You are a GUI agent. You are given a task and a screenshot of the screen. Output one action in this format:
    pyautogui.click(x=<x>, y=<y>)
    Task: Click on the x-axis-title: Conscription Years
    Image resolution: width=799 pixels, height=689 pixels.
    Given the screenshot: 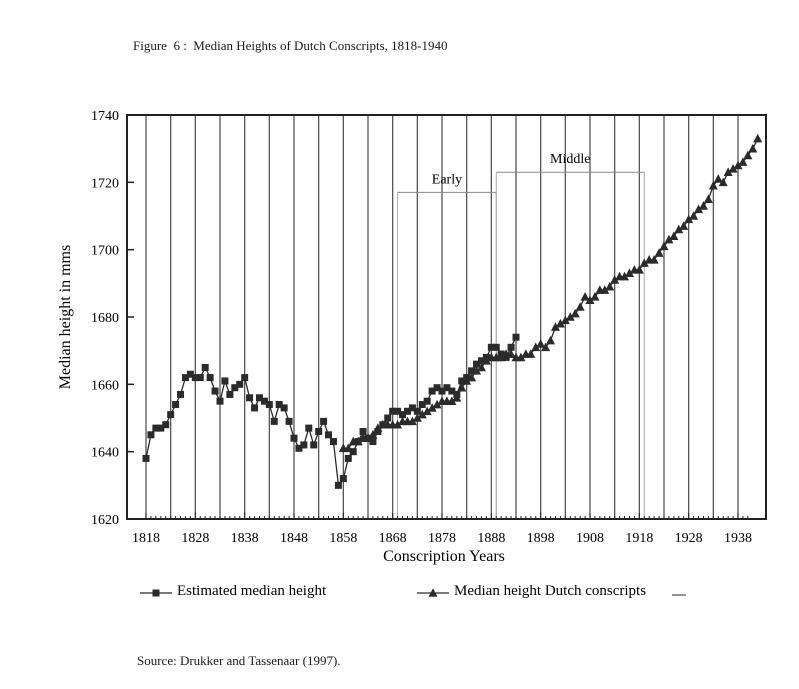 What is the action you would take?
    pyautogui.click(x=444, y=556)
    